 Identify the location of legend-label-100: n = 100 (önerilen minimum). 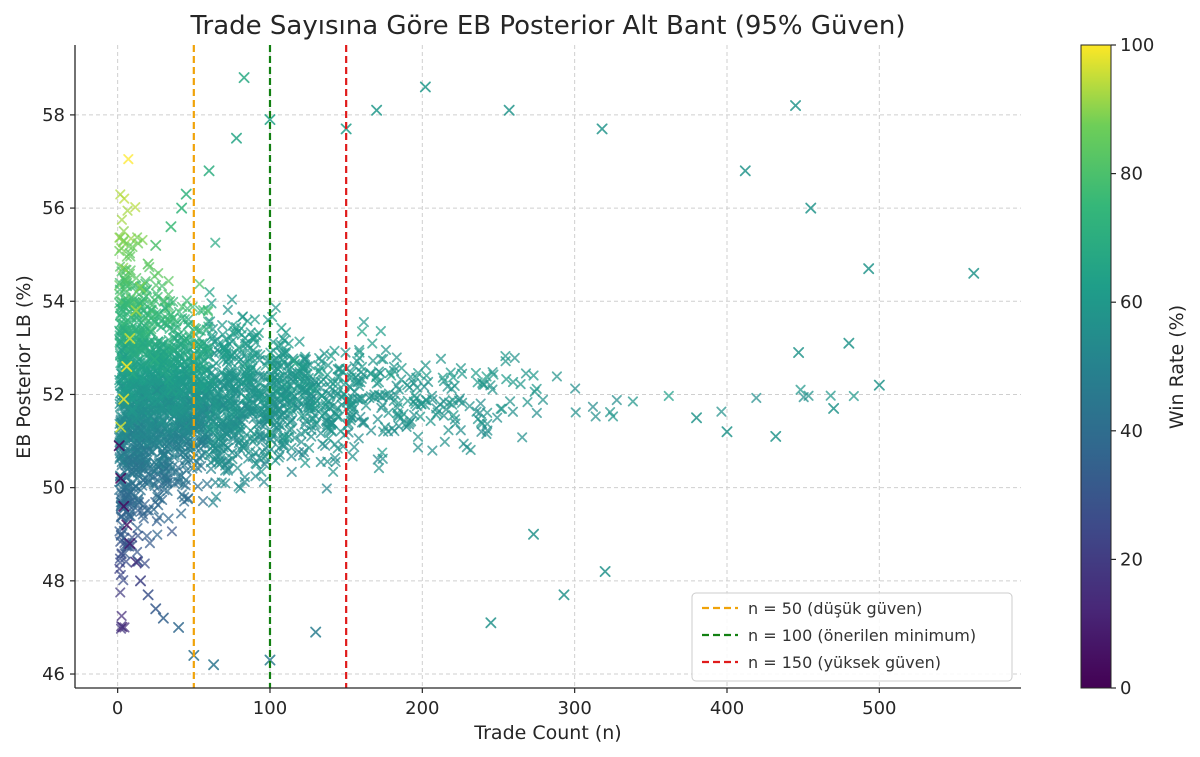
(862, 635).